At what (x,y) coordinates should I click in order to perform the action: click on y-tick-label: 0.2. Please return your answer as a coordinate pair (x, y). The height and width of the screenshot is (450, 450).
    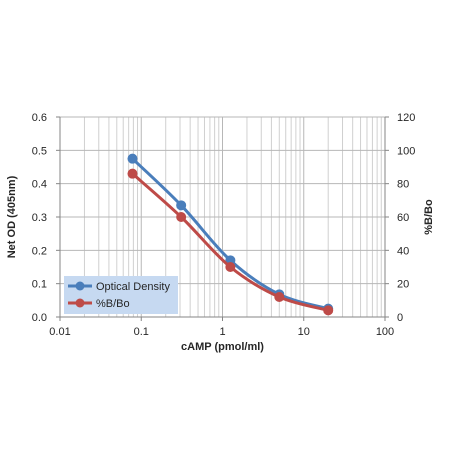
    Looking at the image, I should click on (39, 251).